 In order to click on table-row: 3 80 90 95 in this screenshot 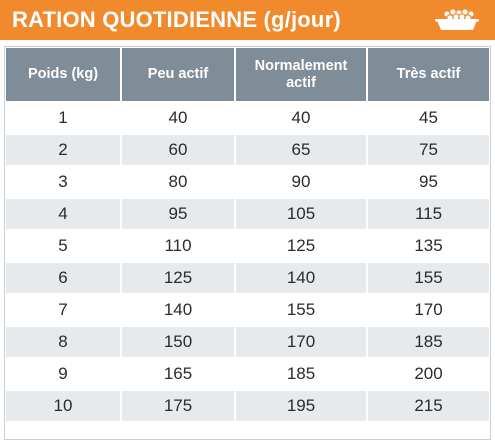, I will do `click(247, 182)`.